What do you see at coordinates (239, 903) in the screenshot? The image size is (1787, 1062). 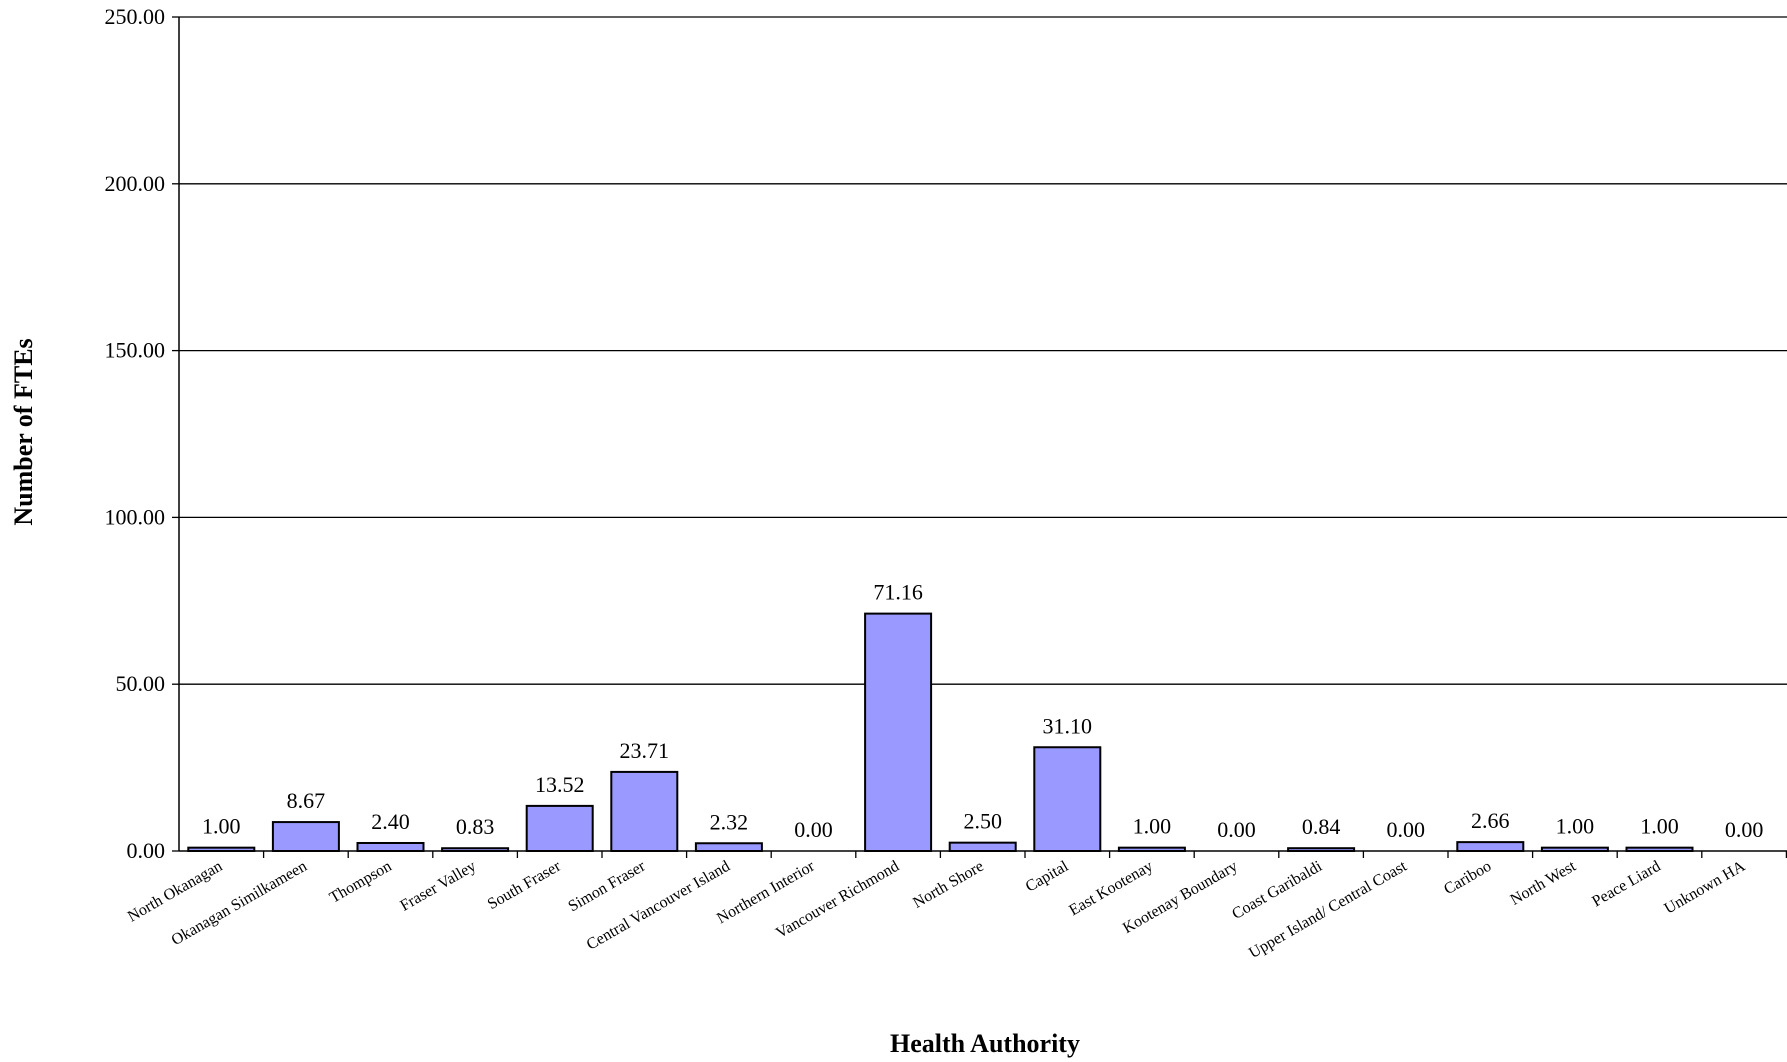 I see `x-tick-label: Okanagan Similkameen` at bounding box center [239, 903].